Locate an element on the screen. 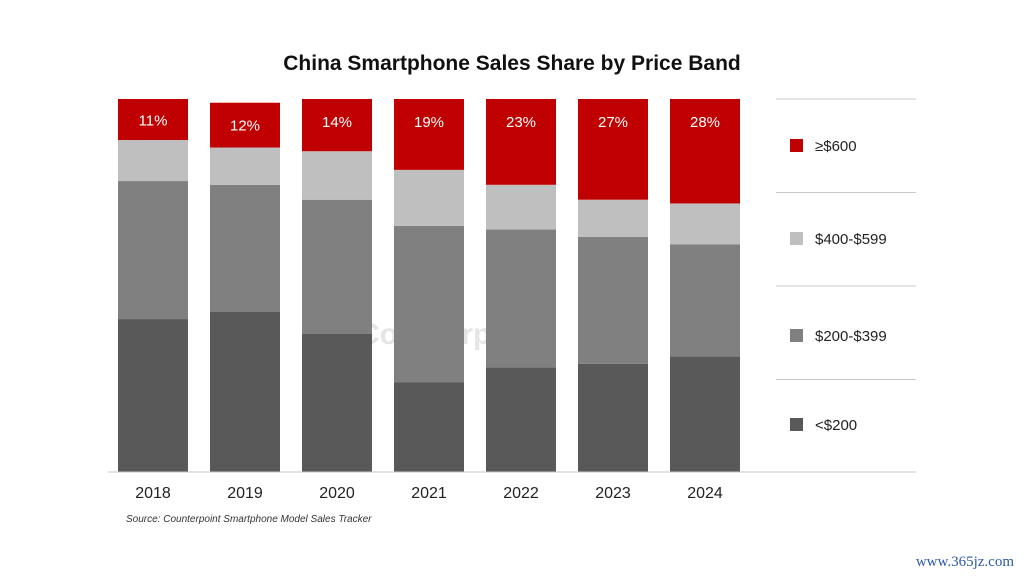  data-label-2024: 28% is located at coordinates (705, 122).